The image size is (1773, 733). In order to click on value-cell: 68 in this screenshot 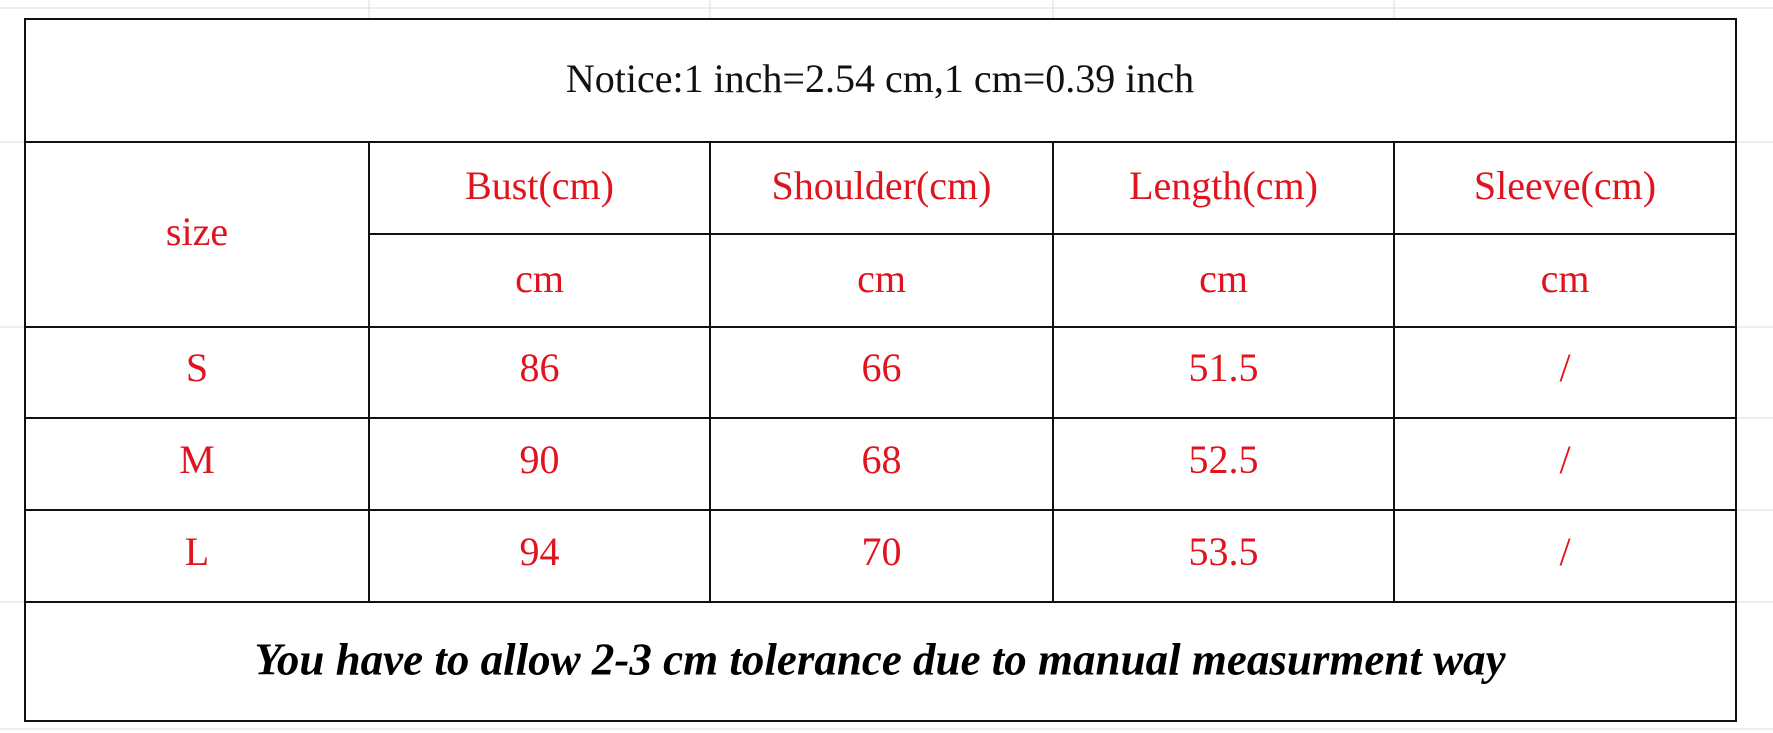, I will do `click(882, 459)`.